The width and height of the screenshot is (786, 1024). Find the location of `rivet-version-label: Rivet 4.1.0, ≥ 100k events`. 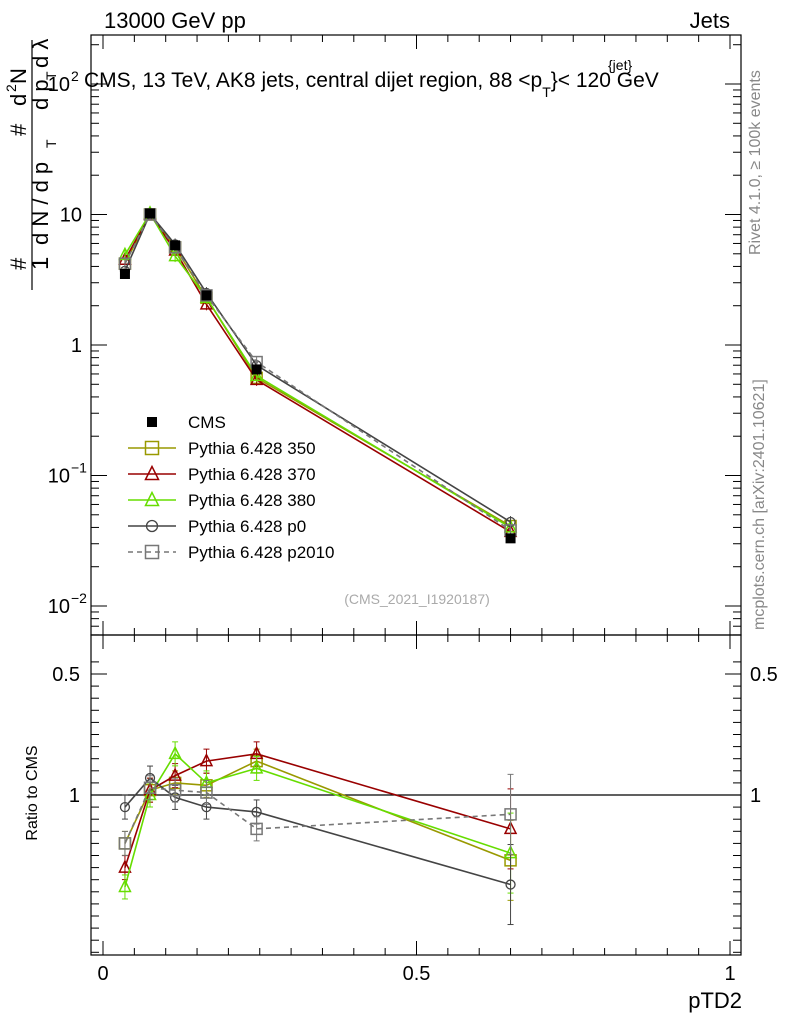

rivet-version-label: Rivet 4.1.0, ≥ 100k events is located at coordinates (755, 162).